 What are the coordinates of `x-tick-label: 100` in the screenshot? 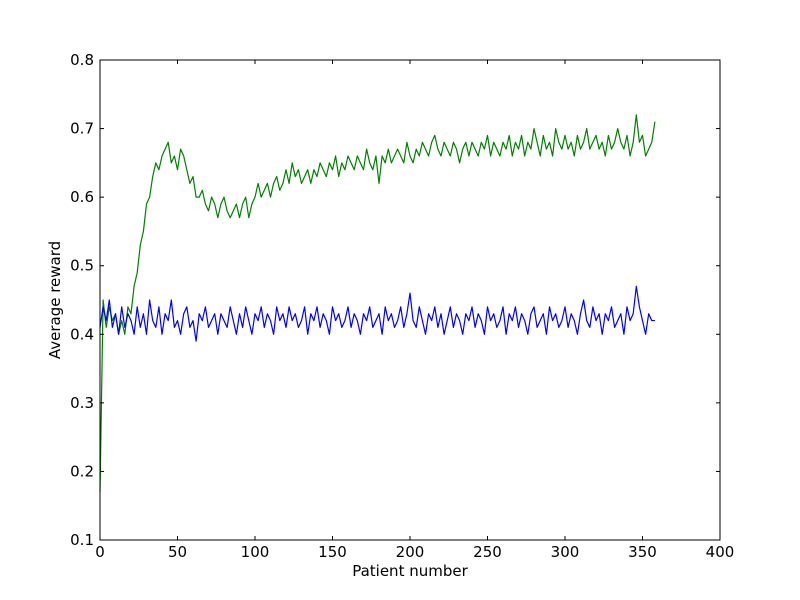 It's located at (255, 552).